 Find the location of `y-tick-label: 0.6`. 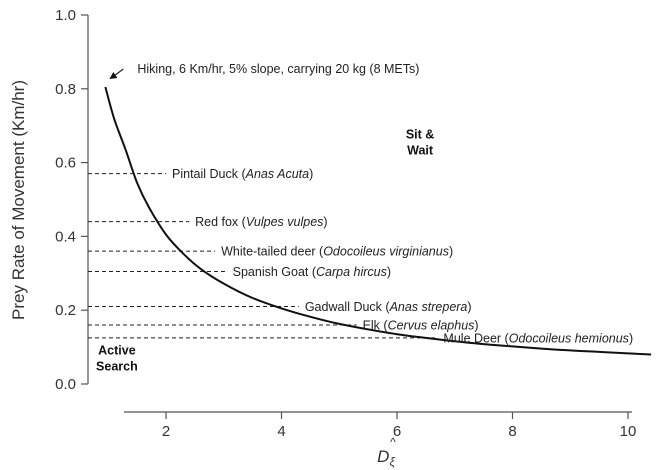

y-tick-label: 0.6 is located at coordinates (65, 163).